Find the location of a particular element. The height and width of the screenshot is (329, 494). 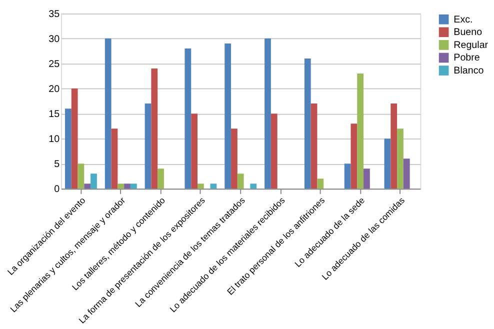

y-tick-label: 35 is located at coordinates (54, 14).